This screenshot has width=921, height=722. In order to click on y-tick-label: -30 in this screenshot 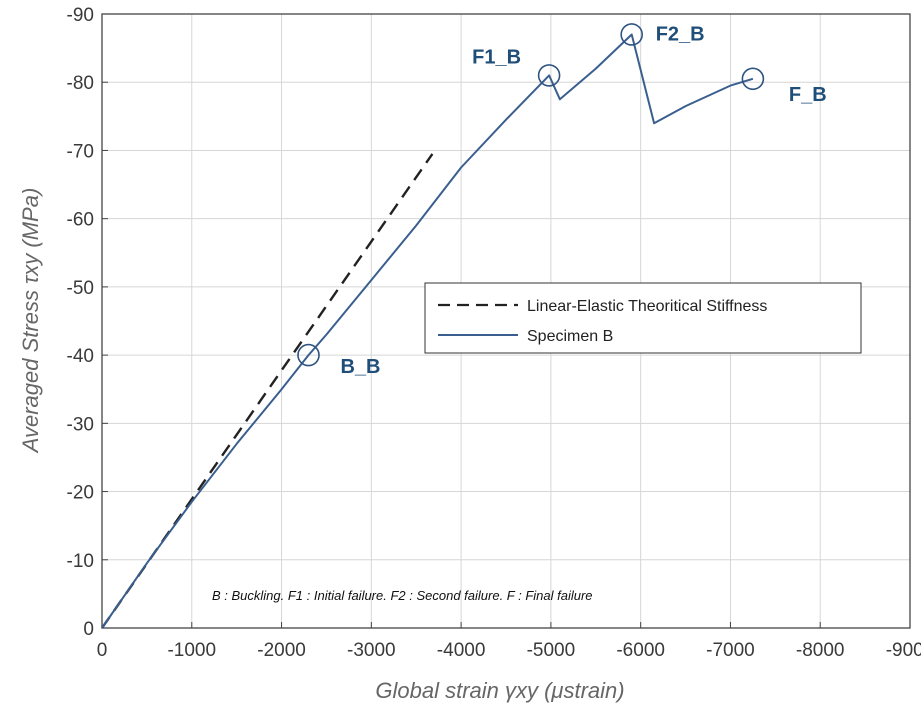, I will do `click(80, 424)`.